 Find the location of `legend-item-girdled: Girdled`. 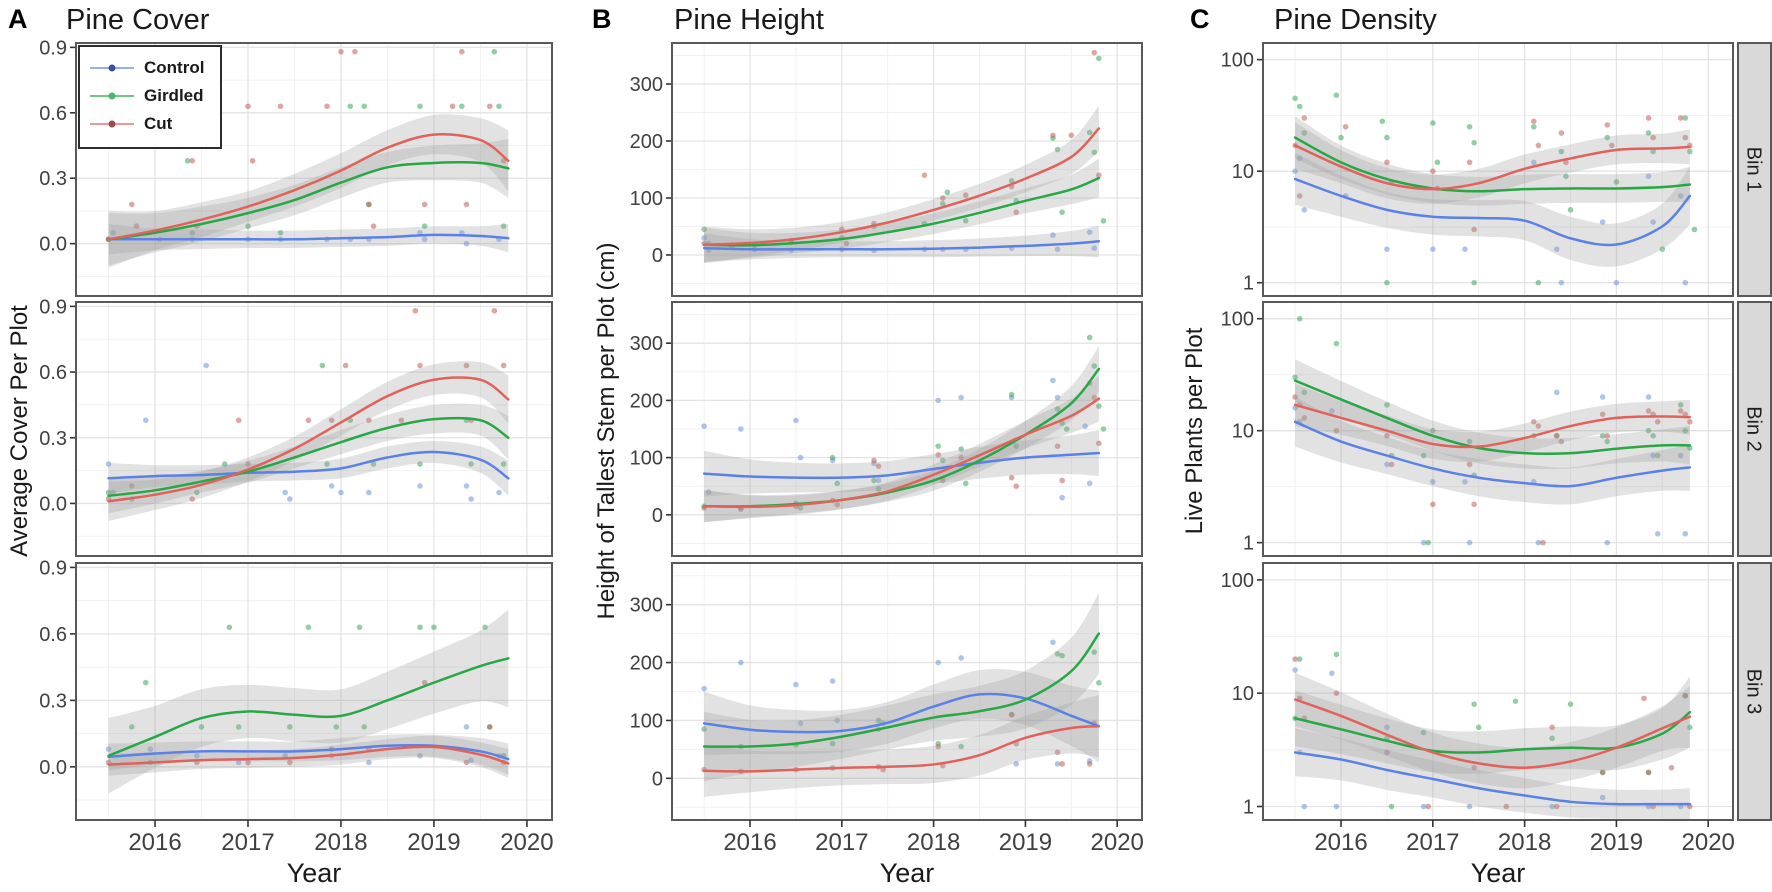

legend-item-girdled: Girdled is located at coordinates (150, 96).